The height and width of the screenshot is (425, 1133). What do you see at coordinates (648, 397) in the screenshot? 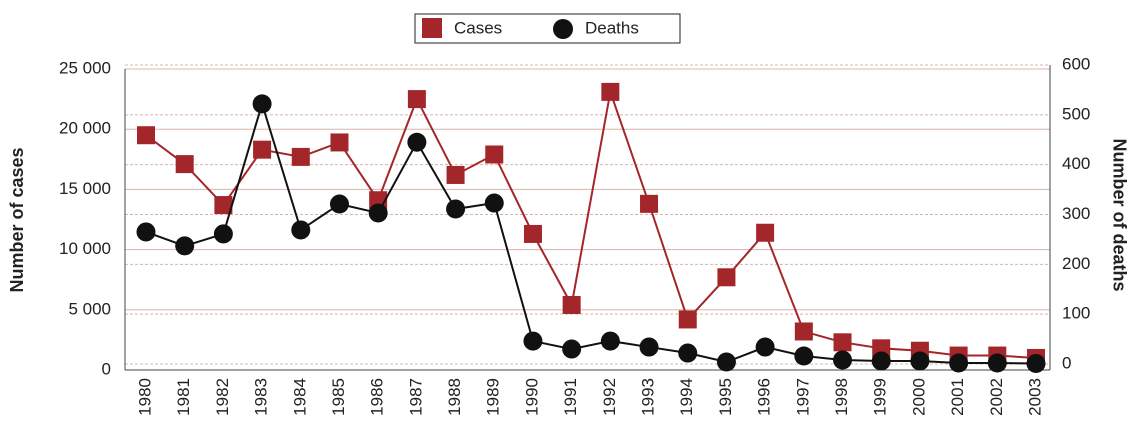
I see `x-tick-label: 1993` at bounding box center [648, 397].